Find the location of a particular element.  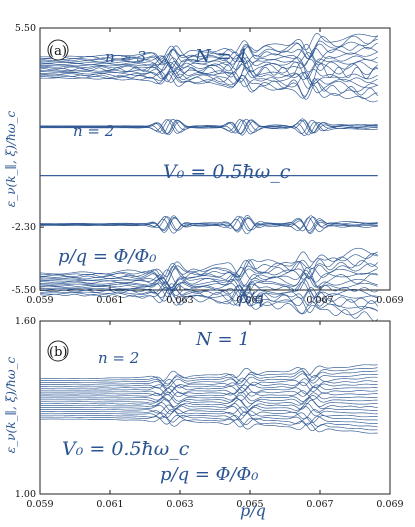

panel-b-xtick-label: 0.061 is located at coordinates (109, 504).